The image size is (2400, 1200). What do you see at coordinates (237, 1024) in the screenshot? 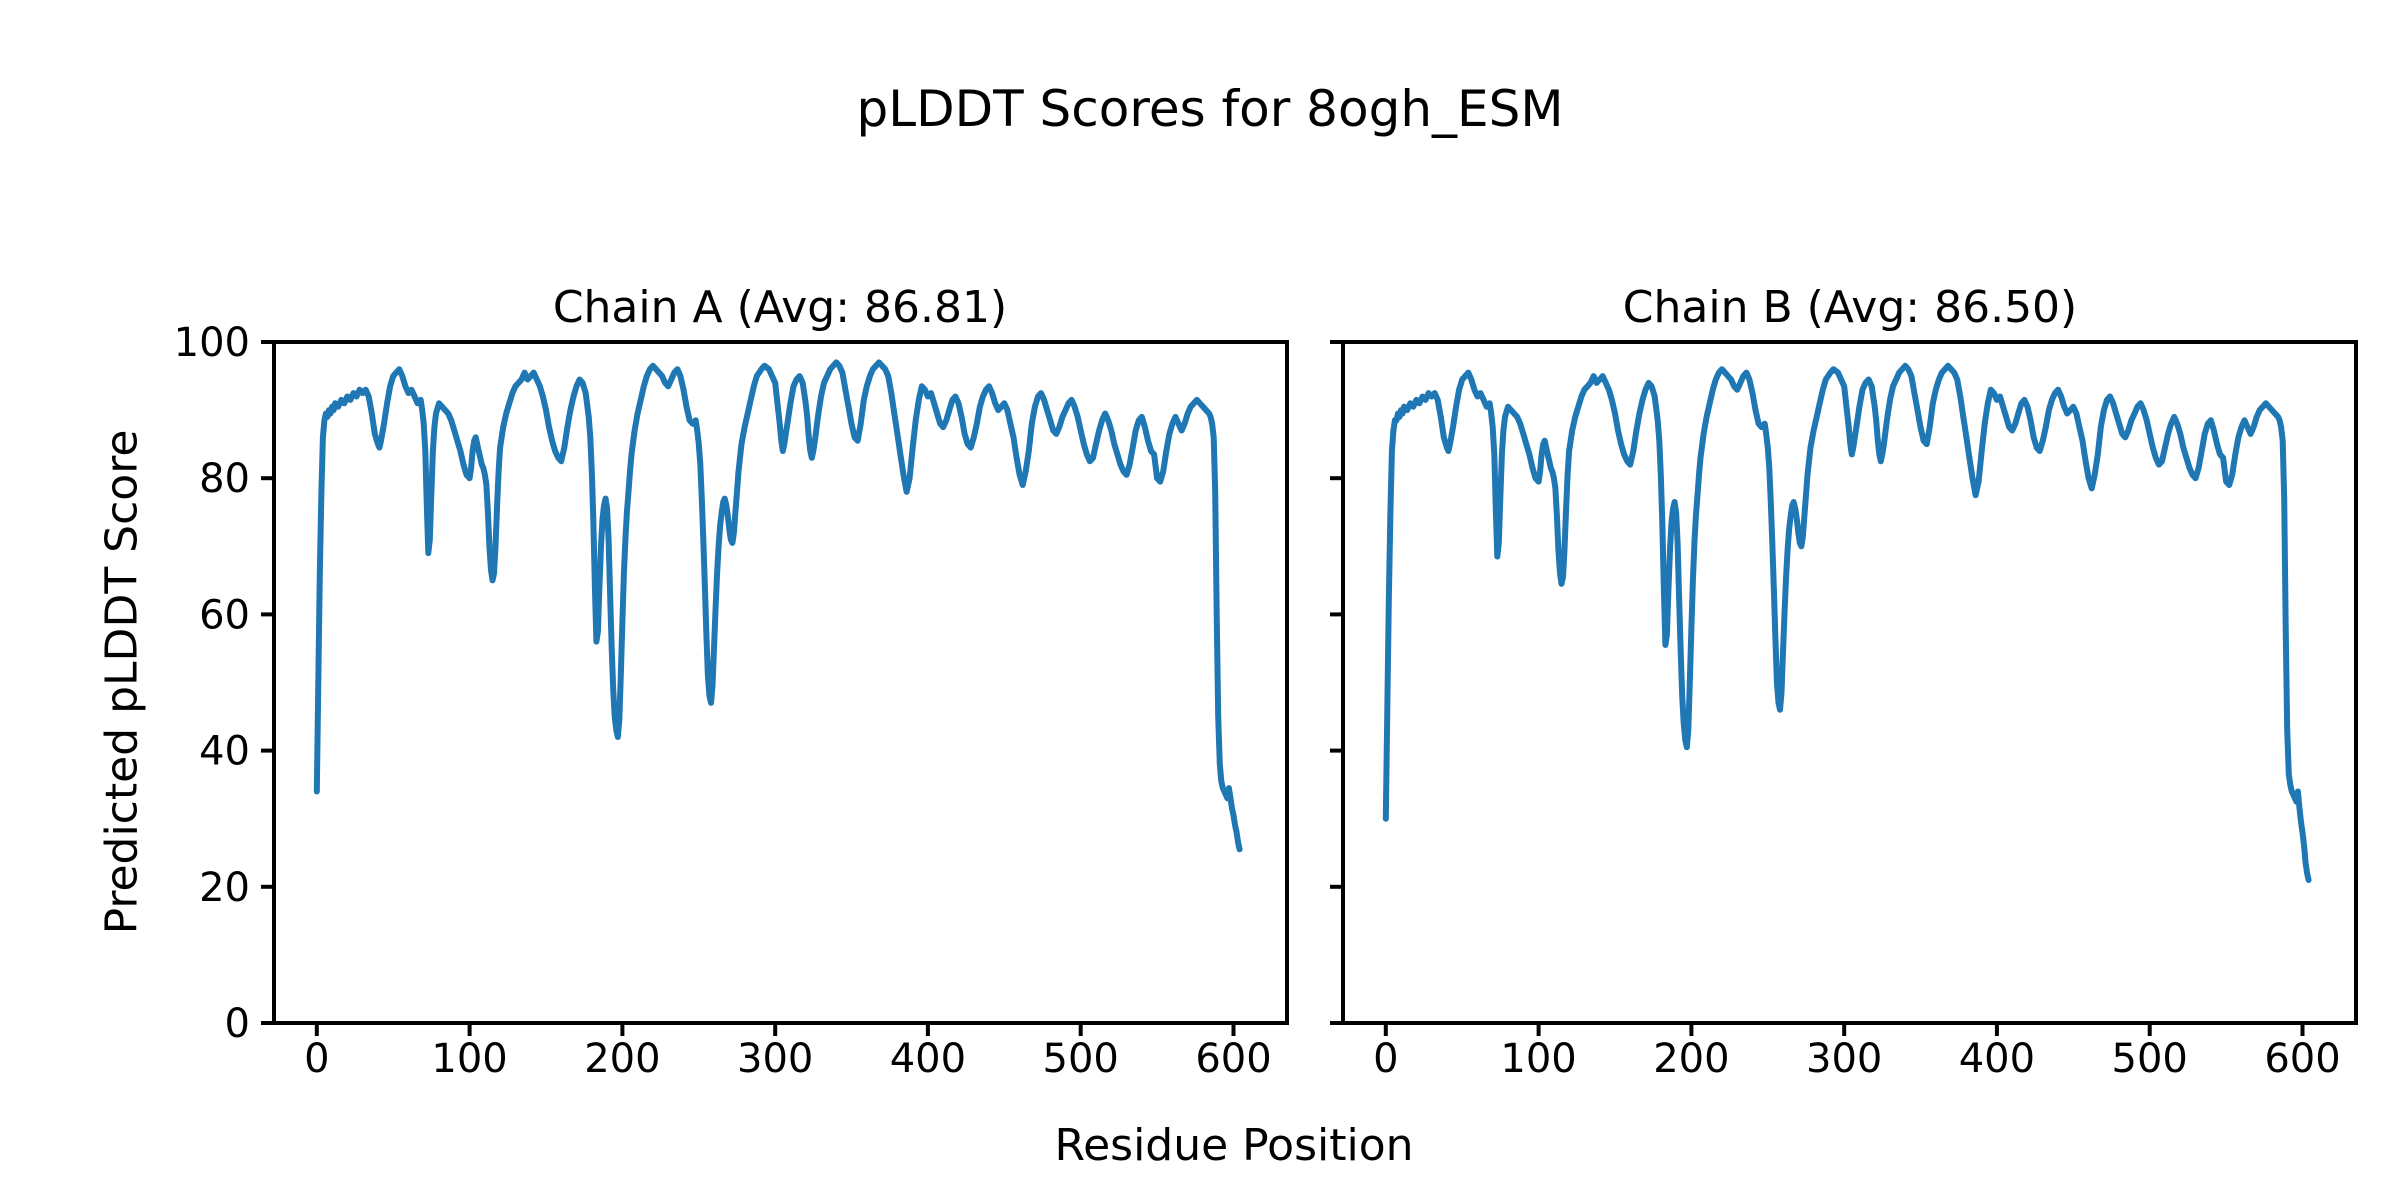
I see `y-tick-label: 0` at bounding box center [237, 1024].